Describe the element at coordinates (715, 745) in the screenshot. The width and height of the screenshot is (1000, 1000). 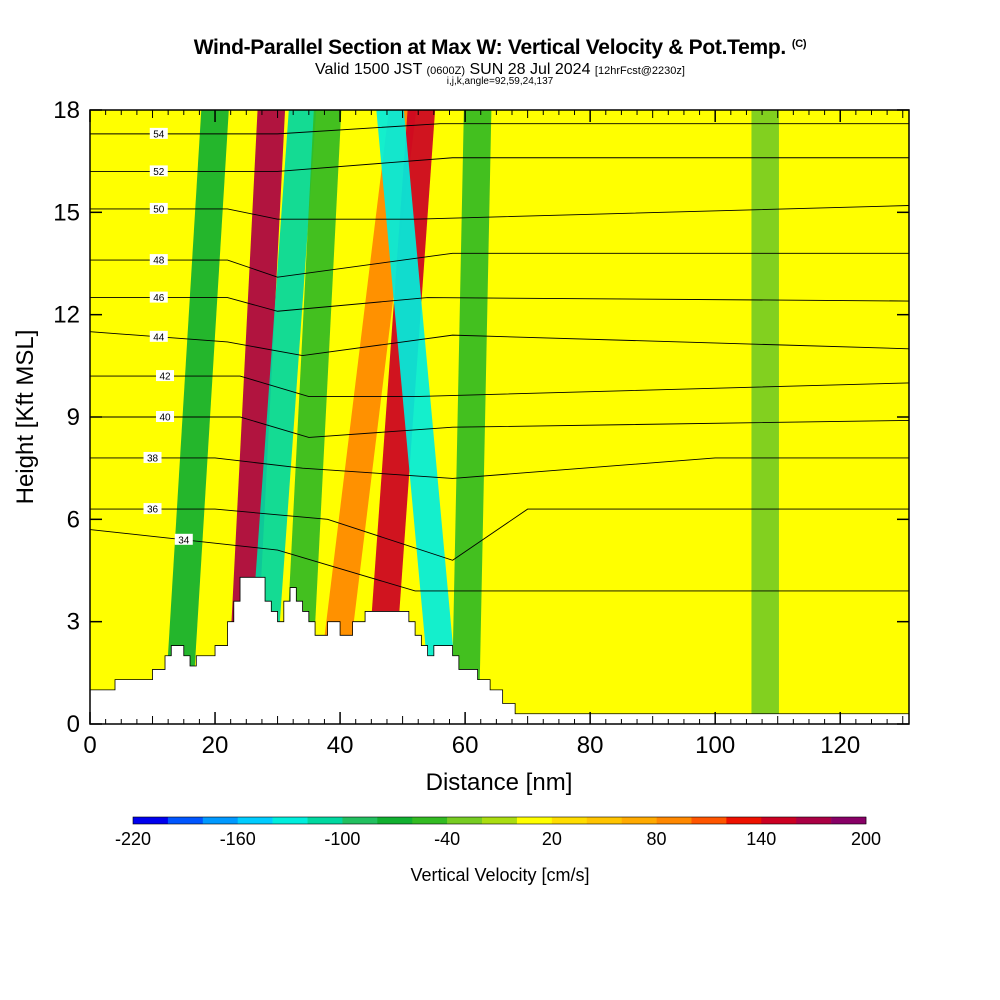
I see `x-tick-label-100: 100` at that location.